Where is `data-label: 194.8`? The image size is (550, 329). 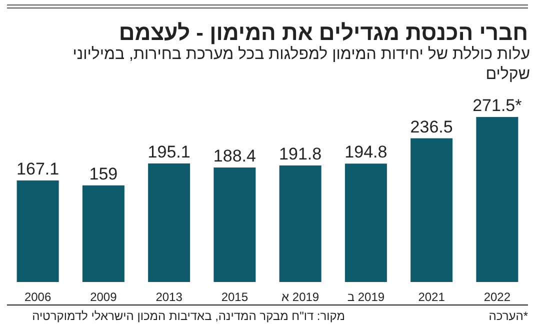
data-label: 194.8 is located at coordinates (366, 152).